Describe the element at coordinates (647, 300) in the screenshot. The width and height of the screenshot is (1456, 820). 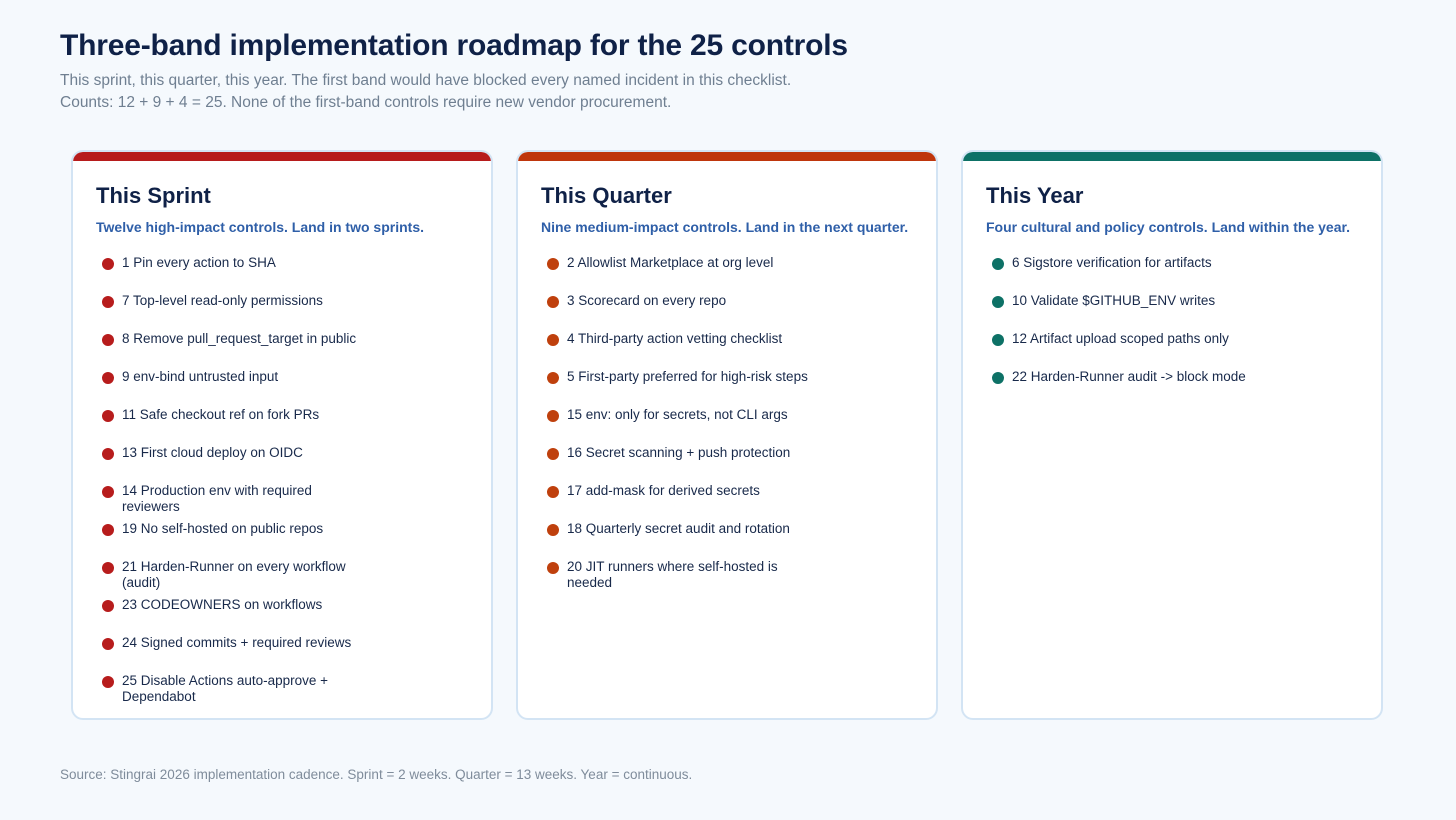
I see `control-label: 3 Scorecard on every repo` at that location.